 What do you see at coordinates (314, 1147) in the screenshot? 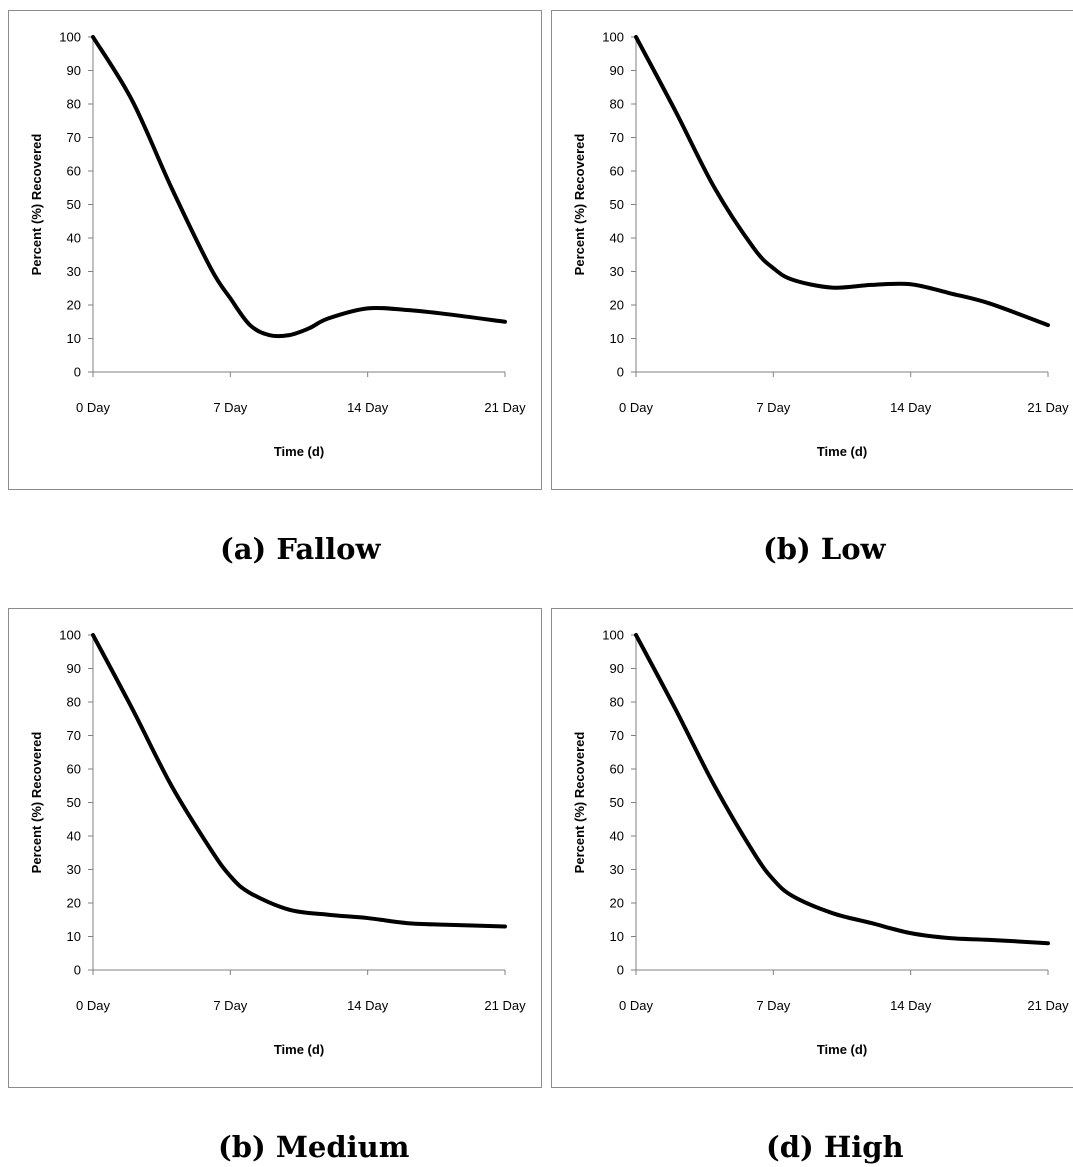
I see `caption-medium: (b) Medium` at bounding box center [314, 1147].